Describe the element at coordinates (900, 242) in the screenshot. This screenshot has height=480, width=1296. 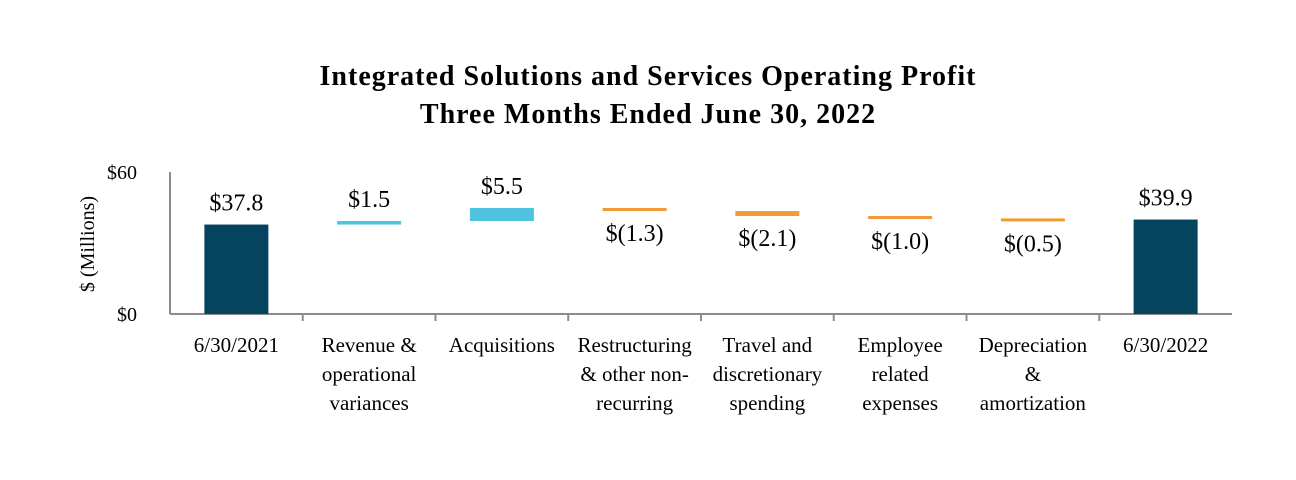
I see `data-label-6: $(1.0)` at that location.